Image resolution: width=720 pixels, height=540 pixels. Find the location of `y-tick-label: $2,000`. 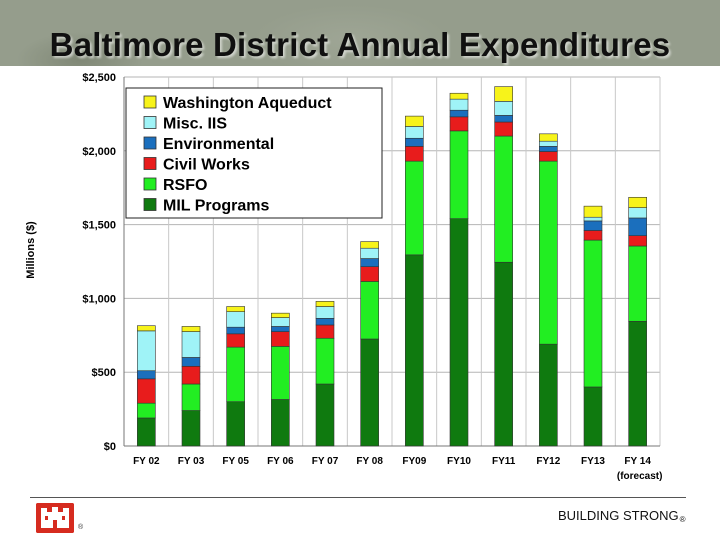

y-tick-label: $2,000 is located at coordinates (99, 152).